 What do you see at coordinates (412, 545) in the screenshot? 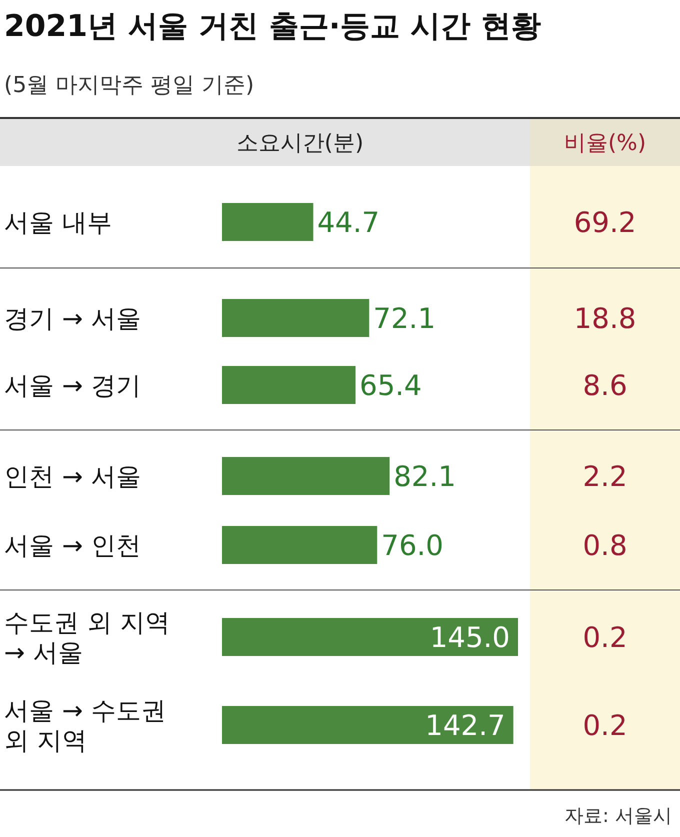
I see `data-label: 76.0` at bounding box center [412, 545].